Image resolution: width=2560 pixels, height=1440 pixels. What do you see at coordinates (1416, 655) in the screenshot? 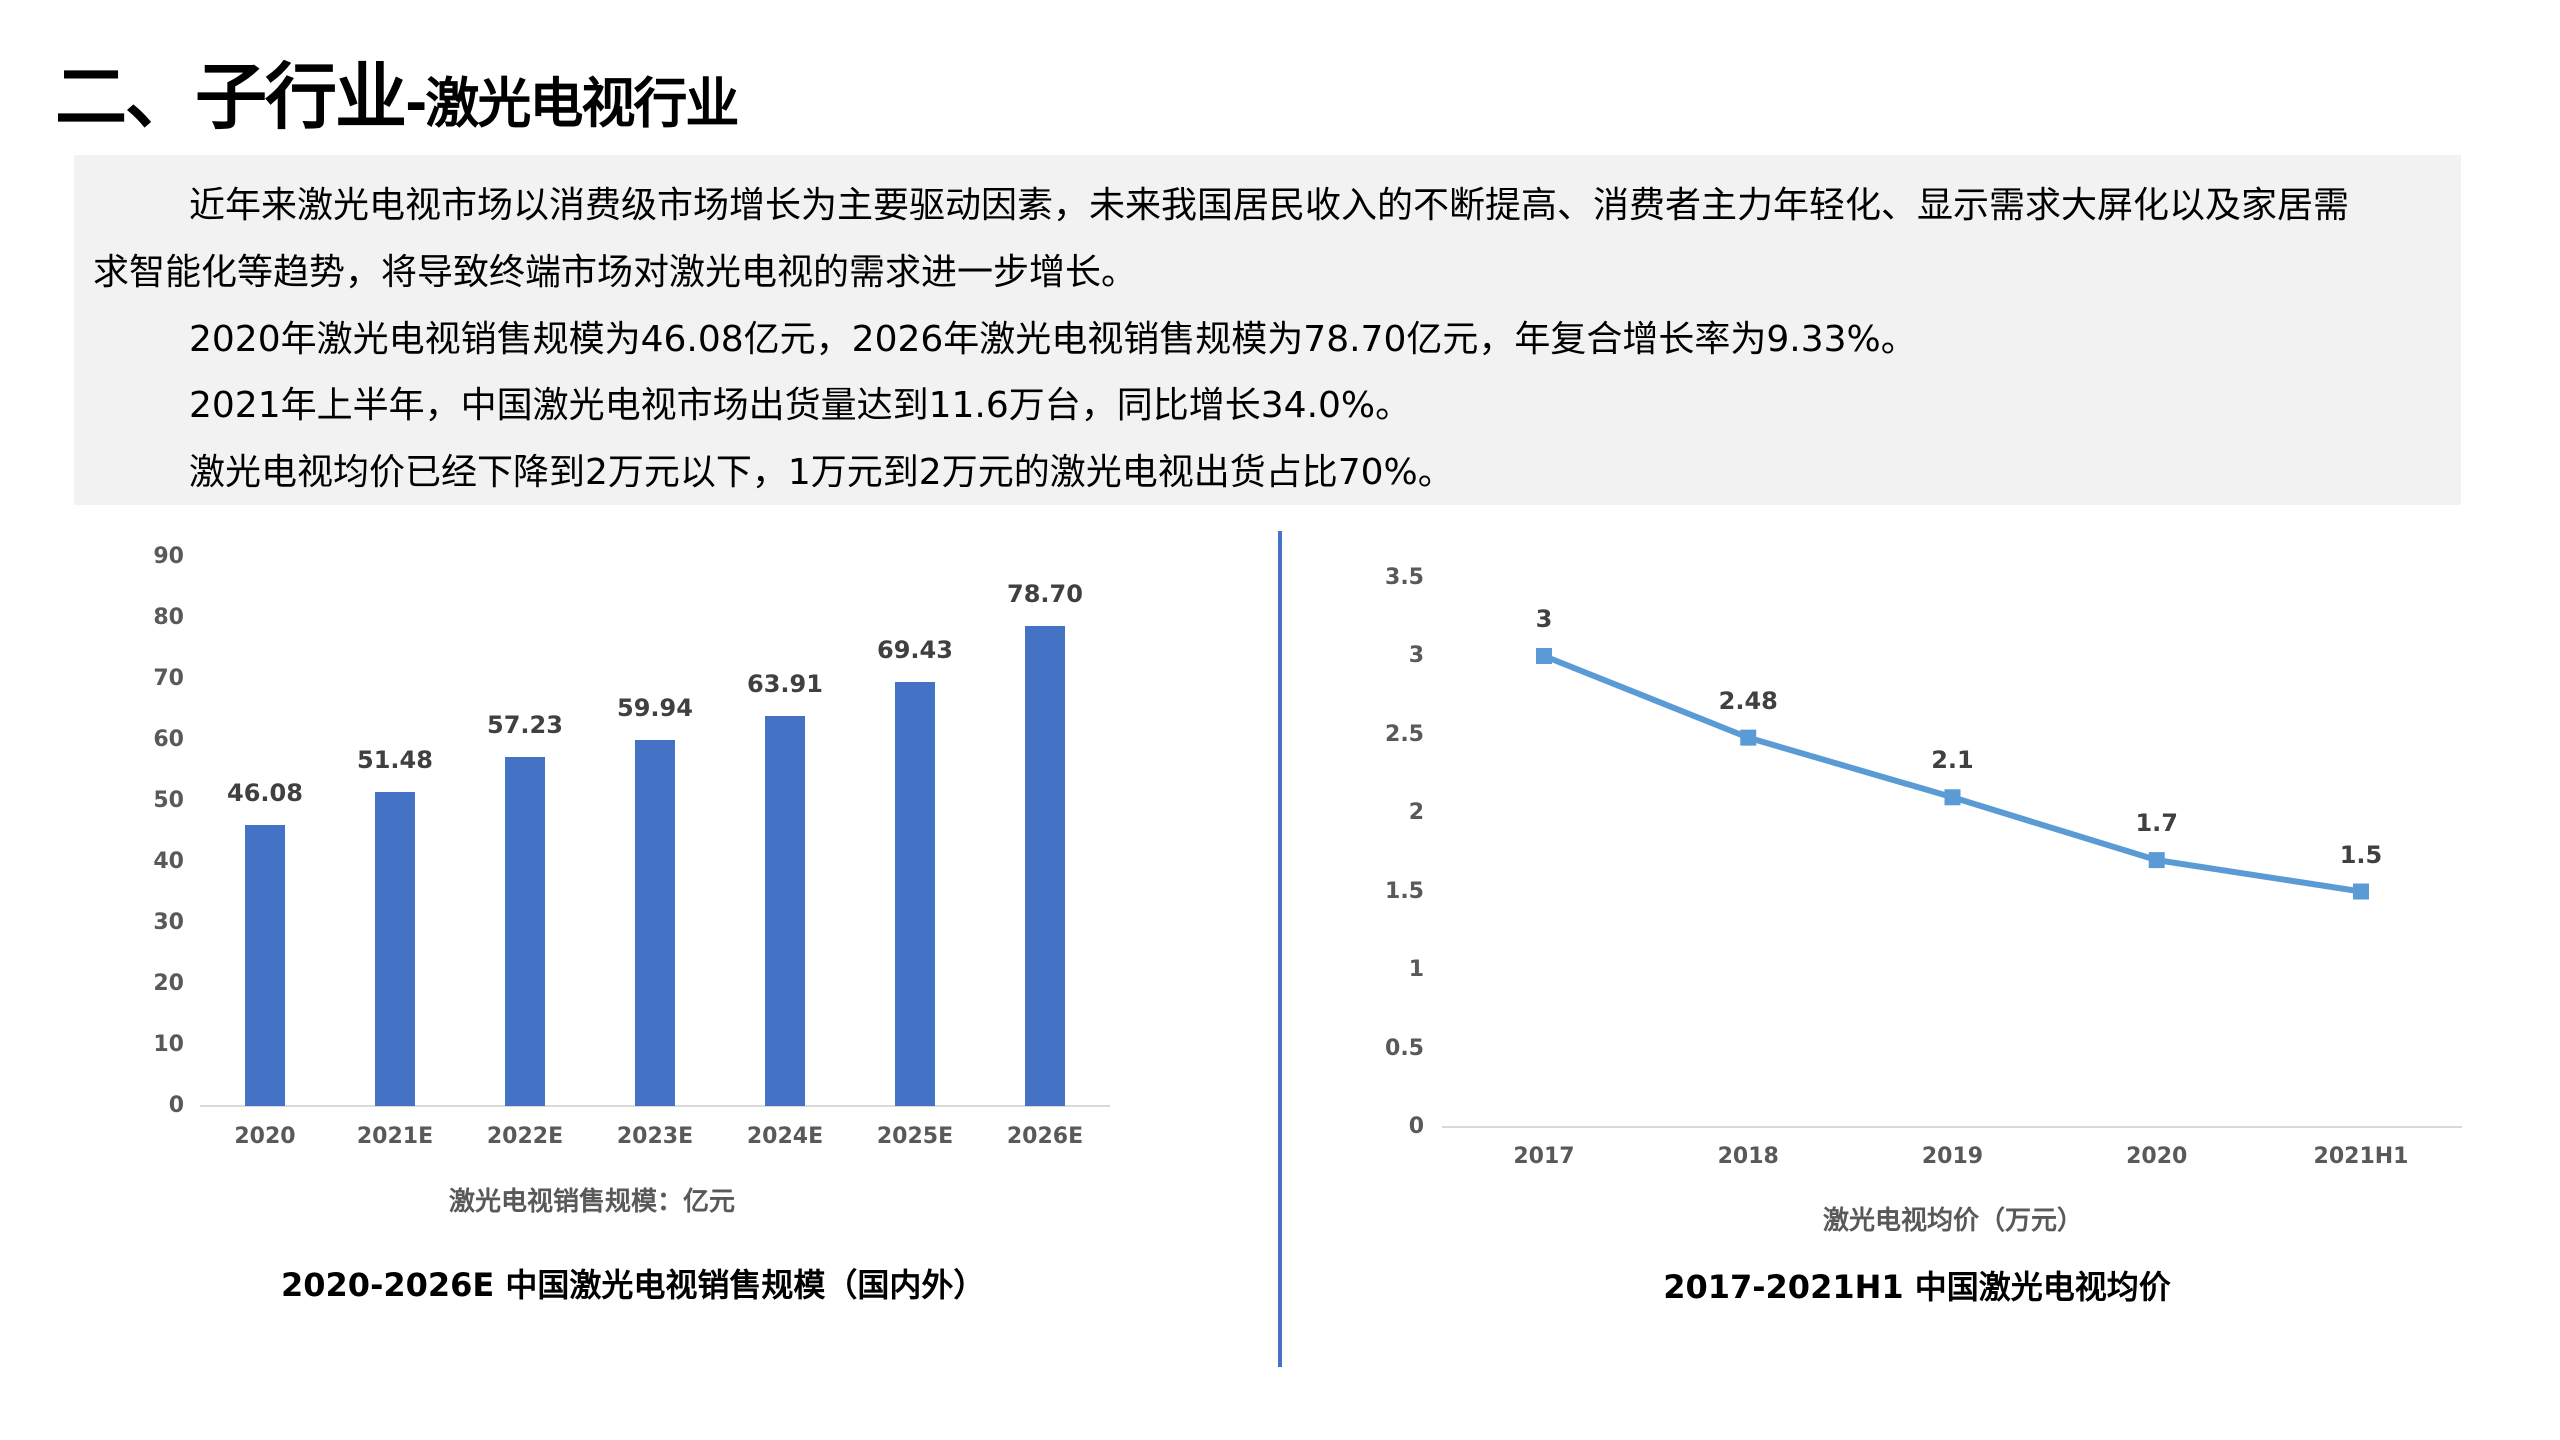
I see `y-tick-label: 3` at bounding box center [1416, 655].